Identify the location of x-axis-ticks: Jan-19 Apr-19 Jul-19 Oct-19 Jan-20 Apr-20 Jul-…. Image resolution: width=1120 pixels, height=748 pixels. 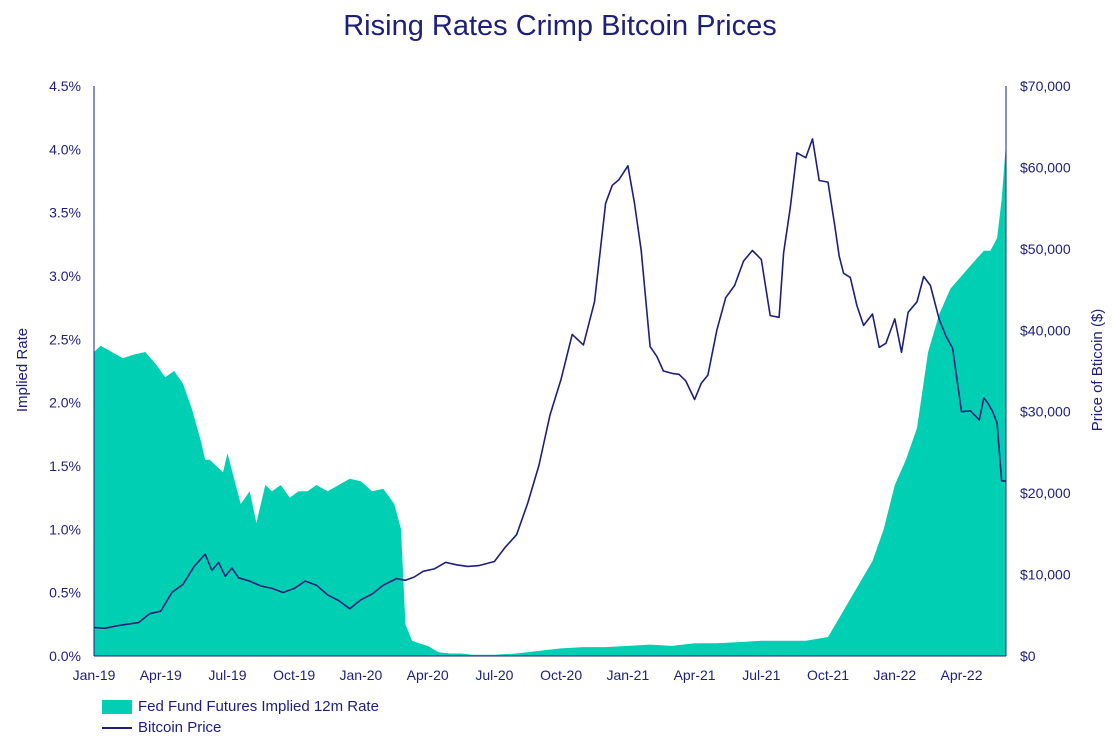
(528, 675).